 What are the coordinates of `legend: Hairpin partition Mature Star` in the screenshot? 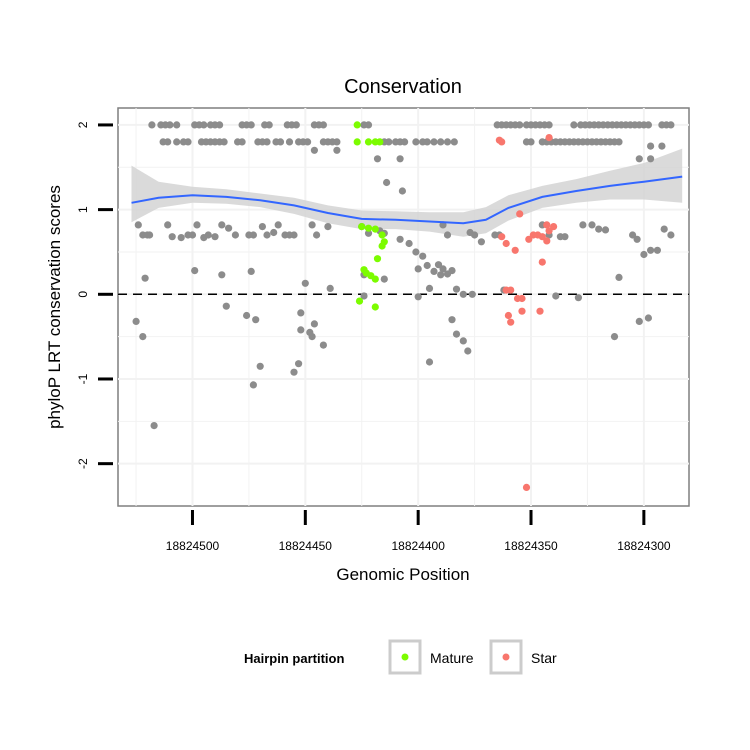 It's located at (400, 657).